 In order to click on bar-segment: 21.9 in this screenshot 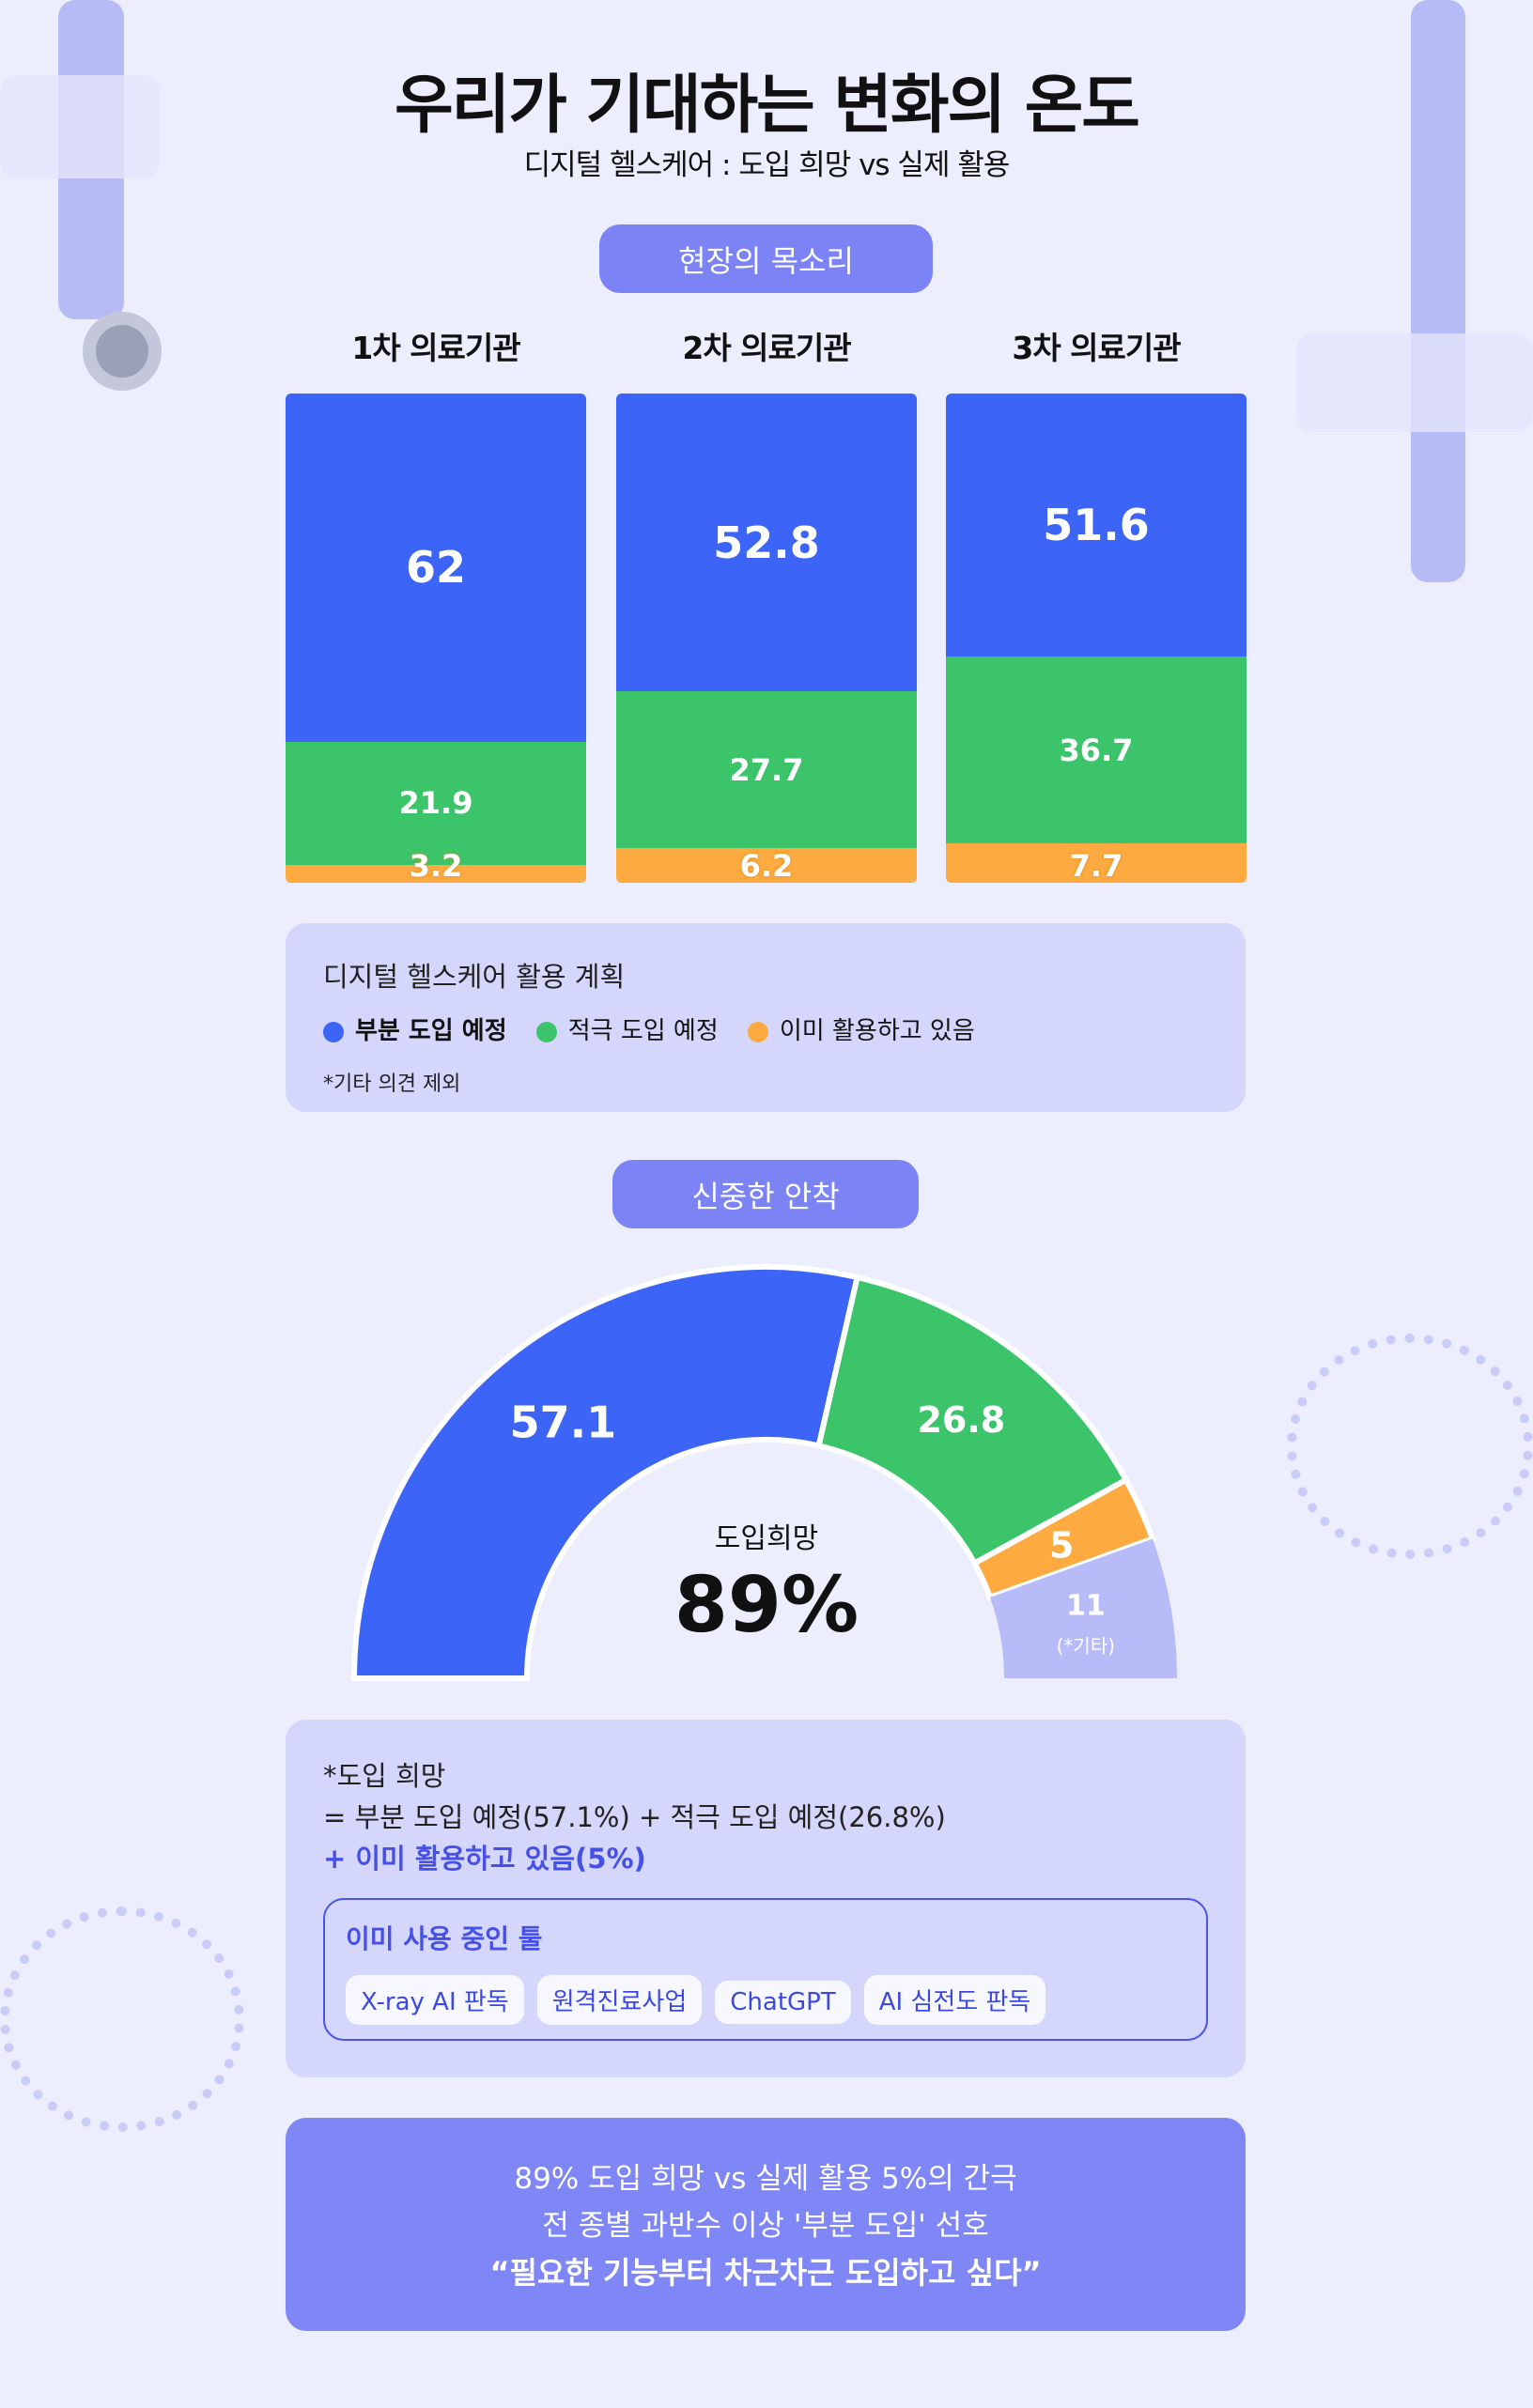, I will do `click(436, 803)`.